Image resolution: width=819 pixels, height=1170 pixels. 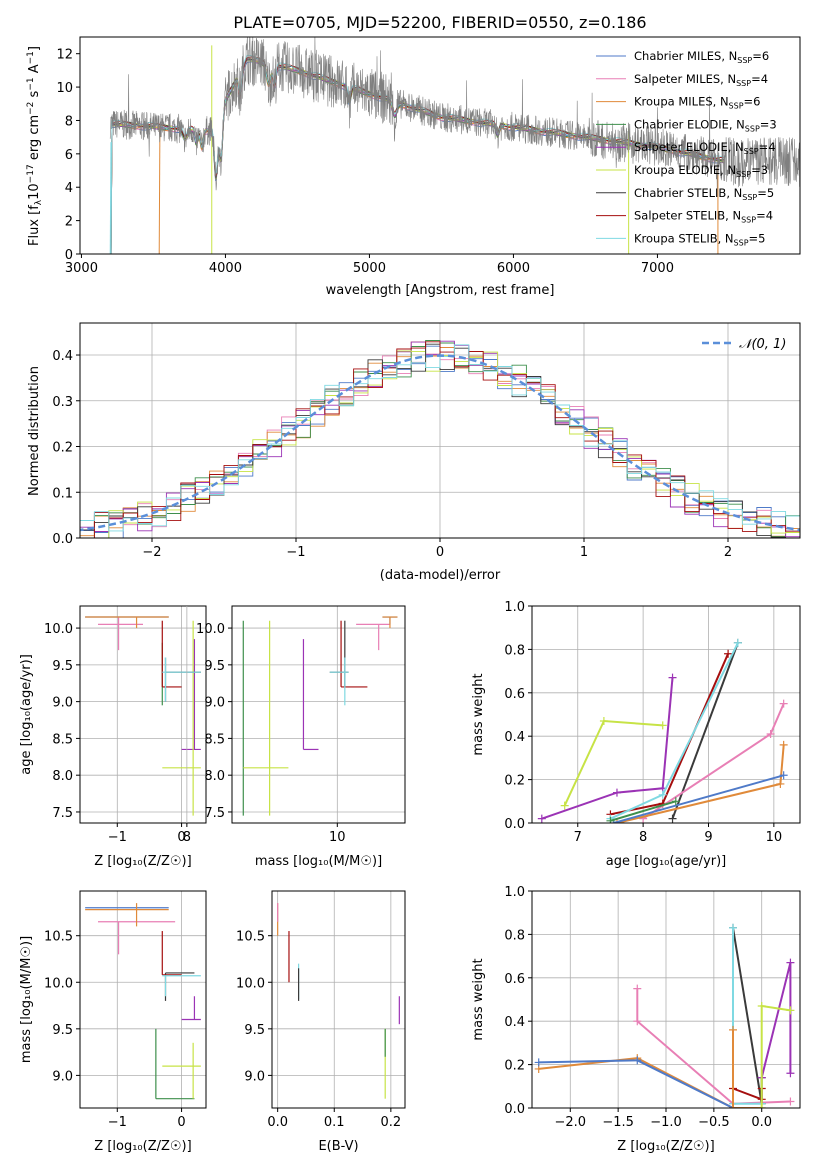 I want to click on legend-label-1: Salpeter MILES, NSSP=4, so click(x=701, y=80).